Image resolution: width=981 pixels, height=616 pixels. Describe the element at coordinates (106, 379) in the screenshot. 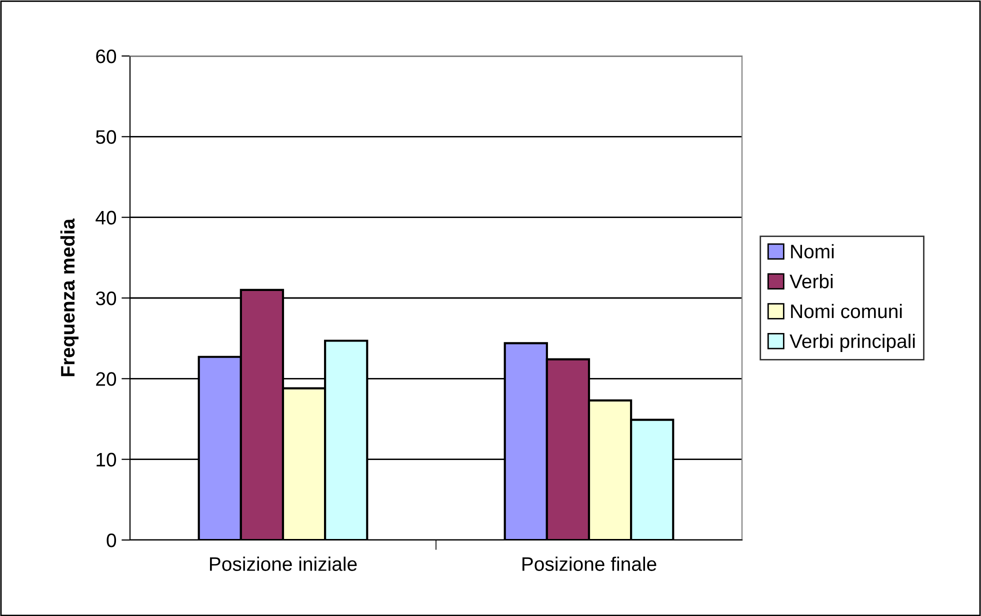

I see `y-tick-label: 20` at that location.